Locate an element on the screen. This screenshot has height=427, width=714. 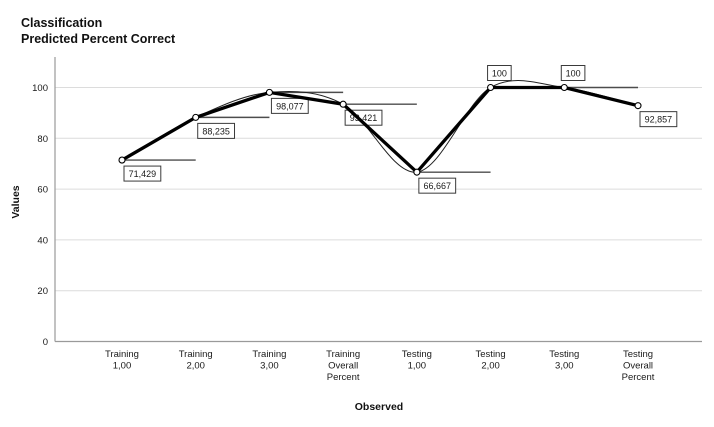
x-tick-label: Testing 3,00 is located at coordinates (564, 360).